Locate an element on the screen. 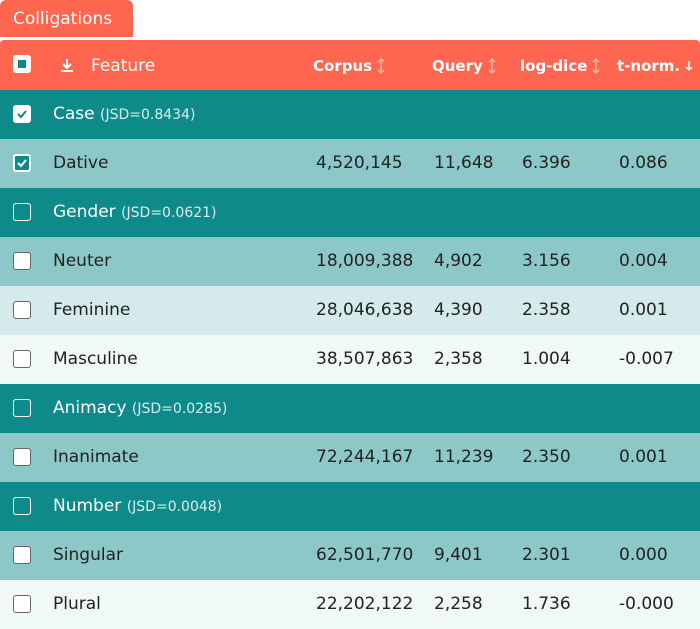 Image resolution: width=700 pixels, height=629 pixels. row-label: Gender (JSD=0.0621) is located at coordinates (135, 213).